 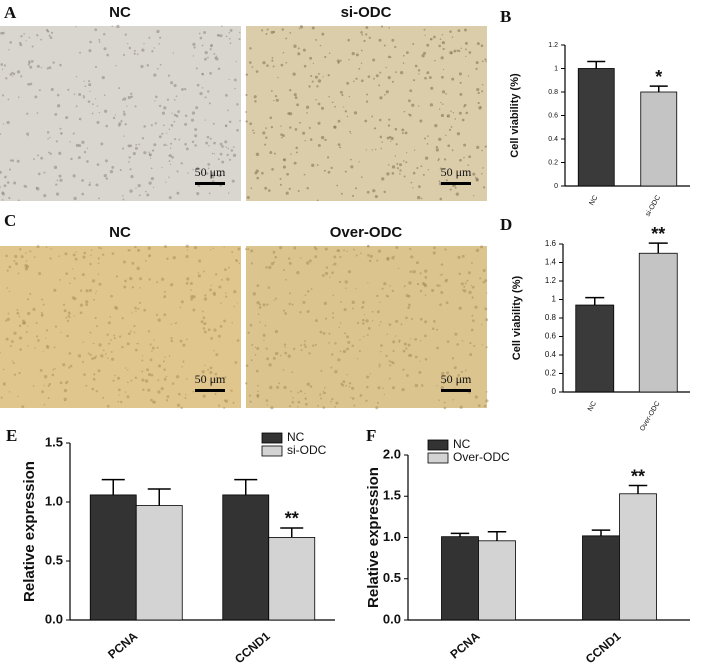 What do you see at coordinates (292, 532) in the screenshot?
I see `error-bar` at bounding box center [292, 532].